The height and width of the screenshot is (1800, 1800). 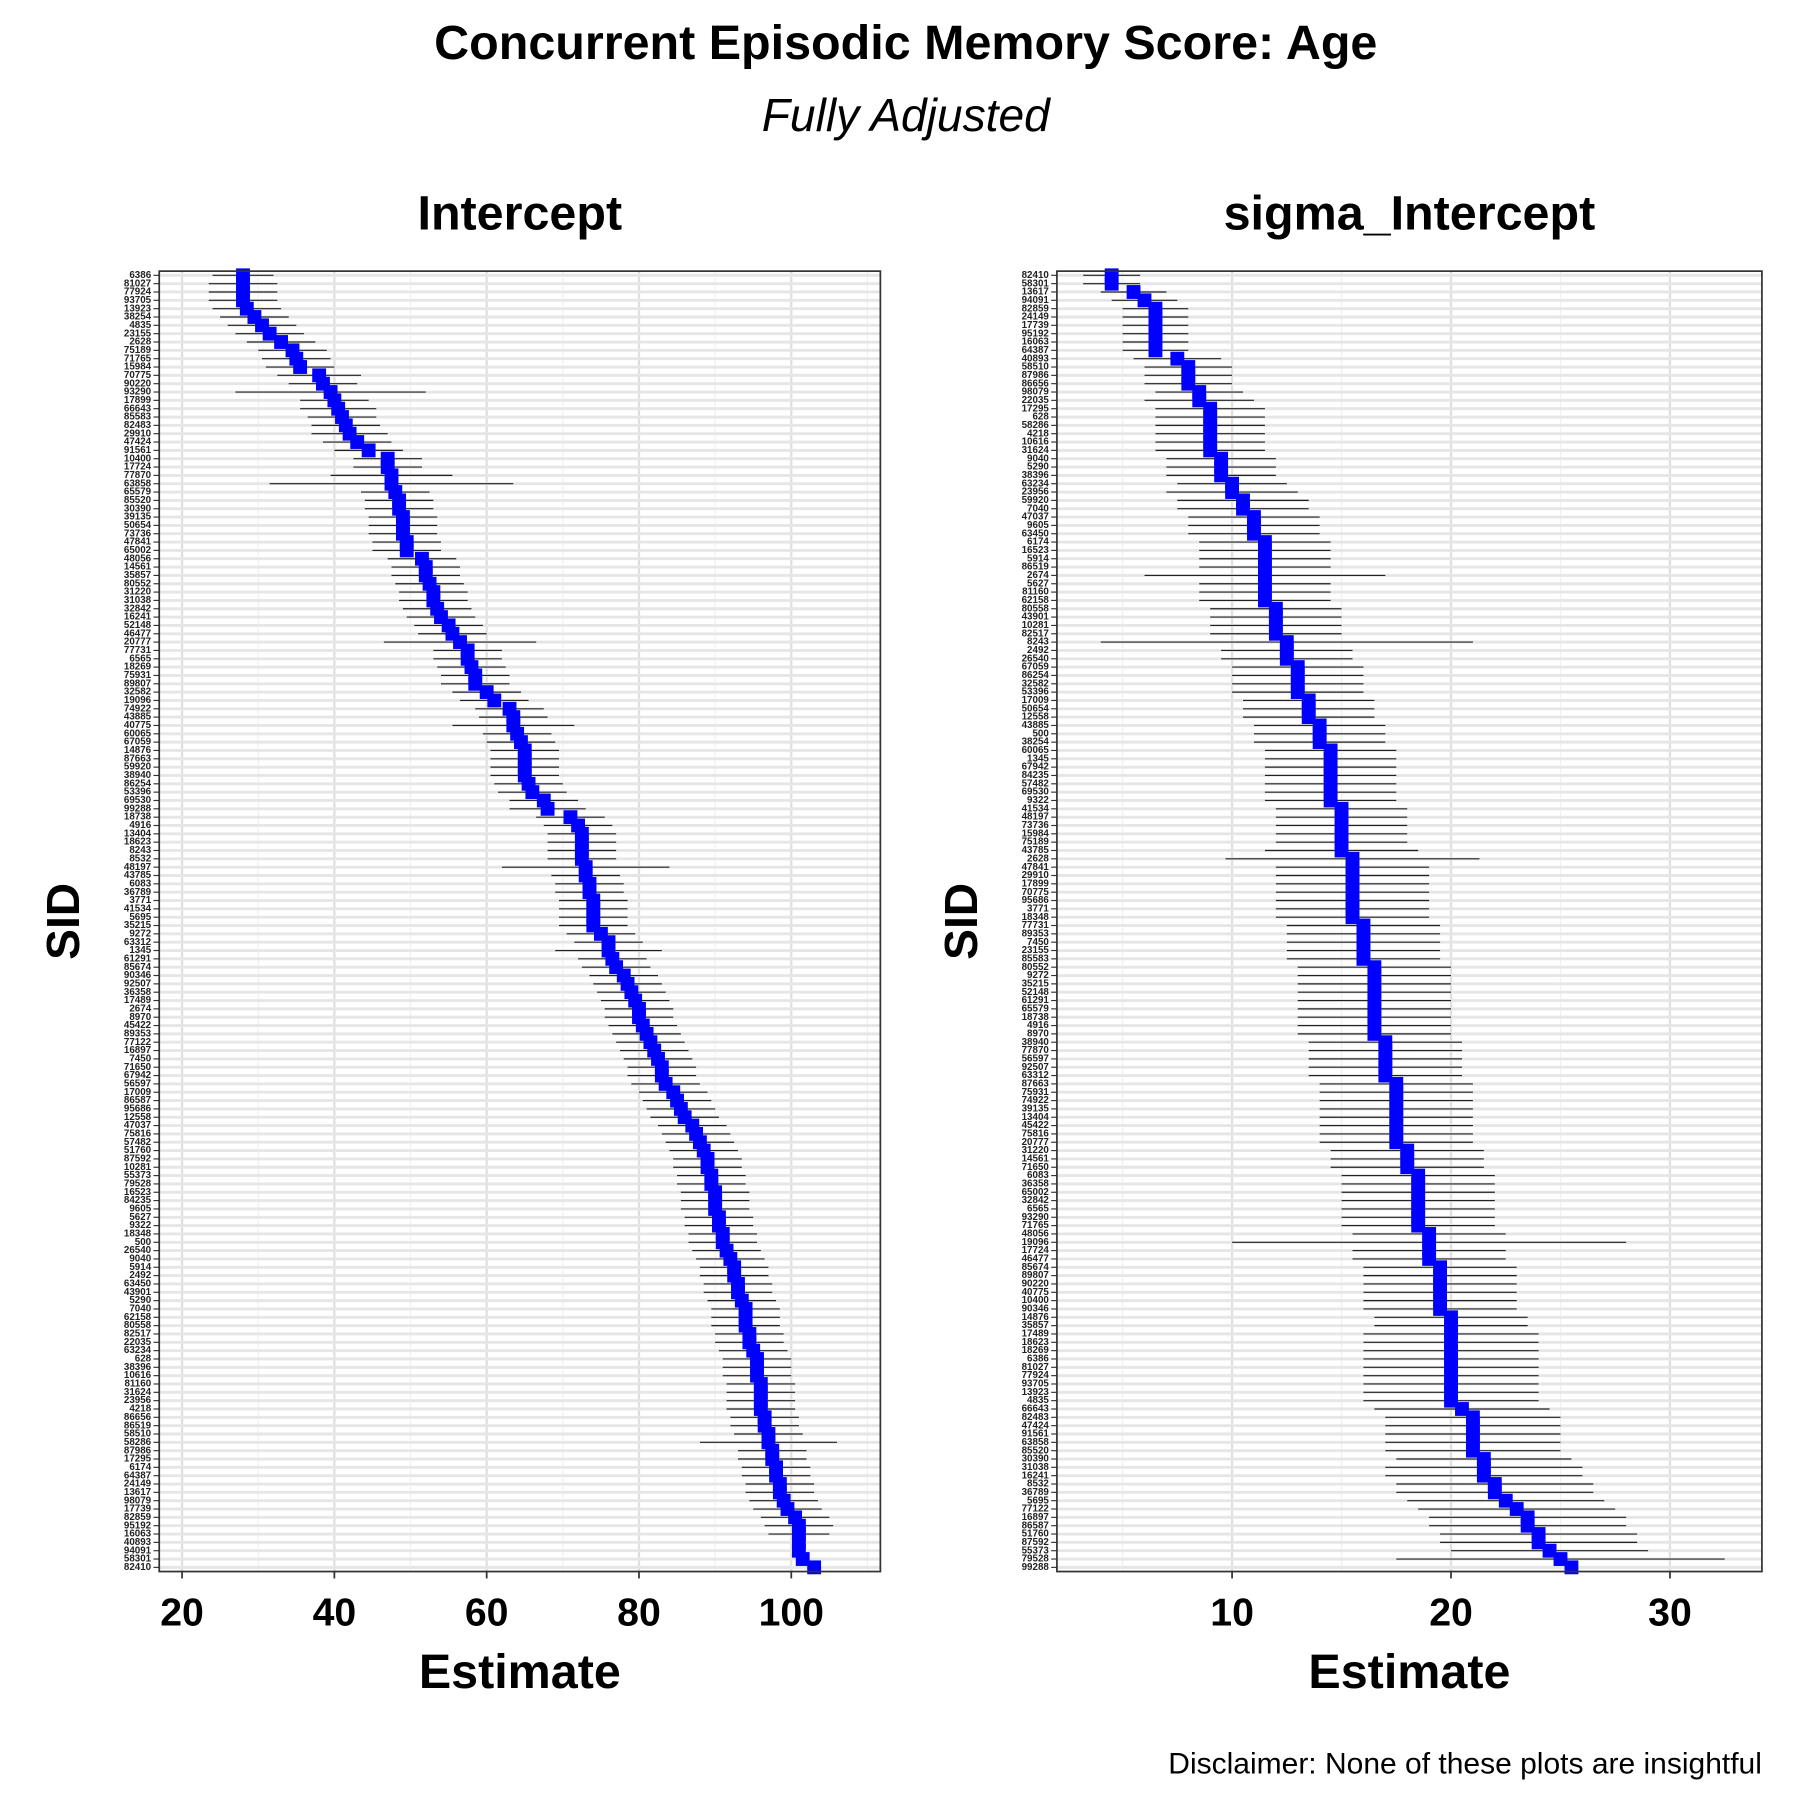 What do you see at coordinates (1036, 1200) in the screenshot?
I see `y-tick-label: 32842` at bounding box center [1036, 1200].